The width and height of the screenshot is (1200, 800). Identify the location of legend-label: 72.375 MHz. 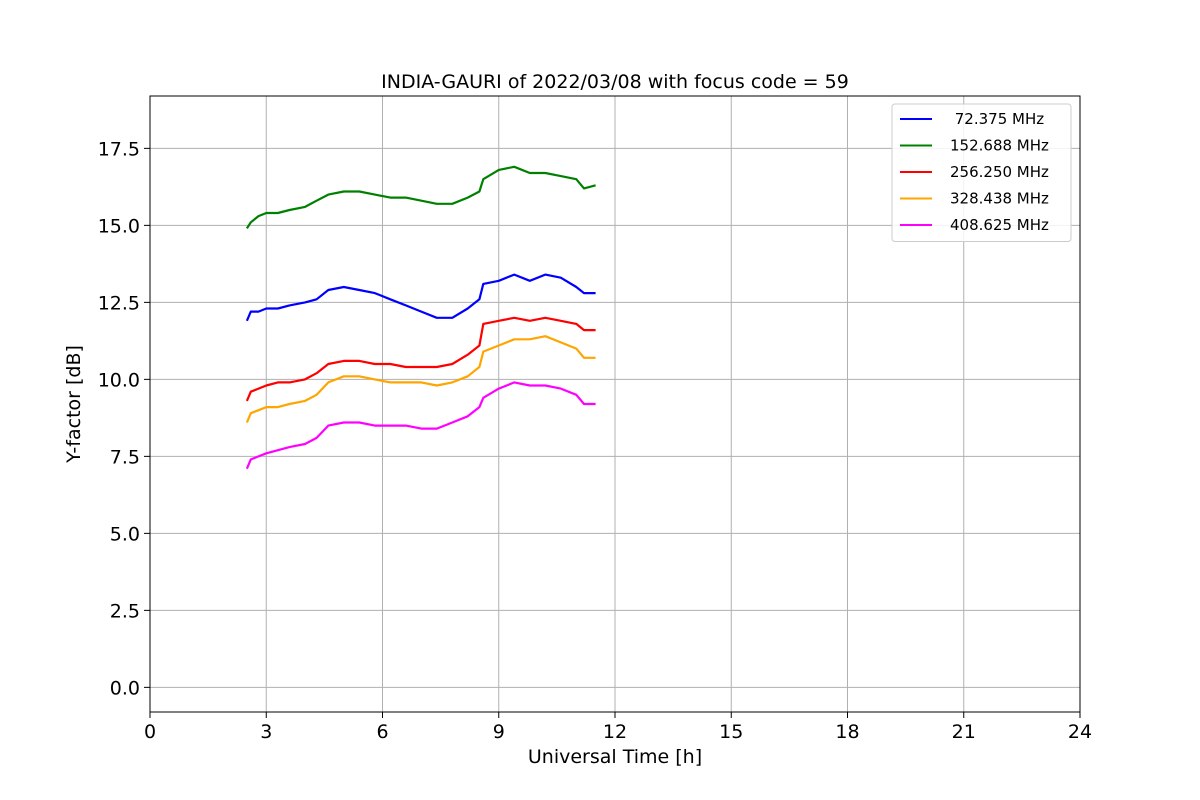
(997, 119).